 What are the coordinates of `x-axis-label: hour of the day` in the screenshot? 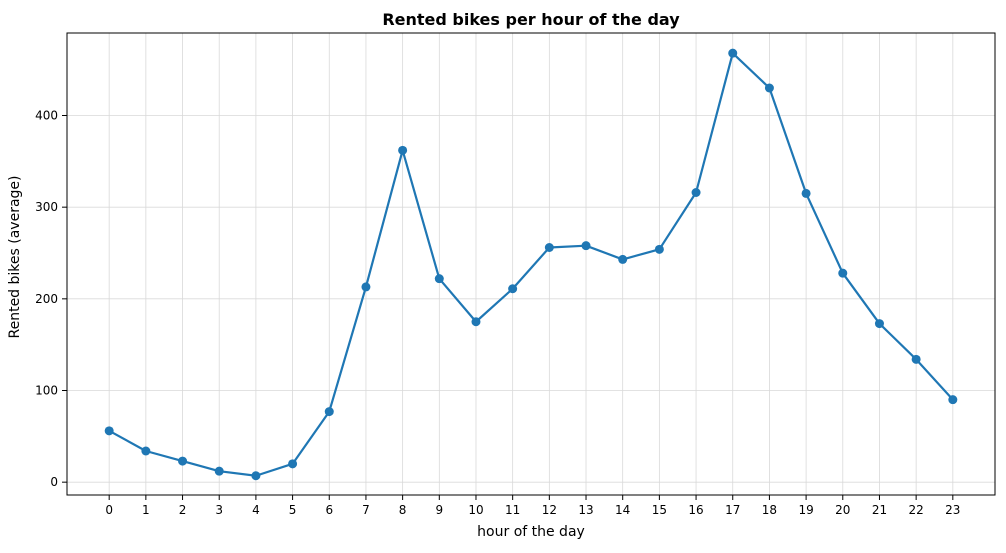 It's located at (531, 532).